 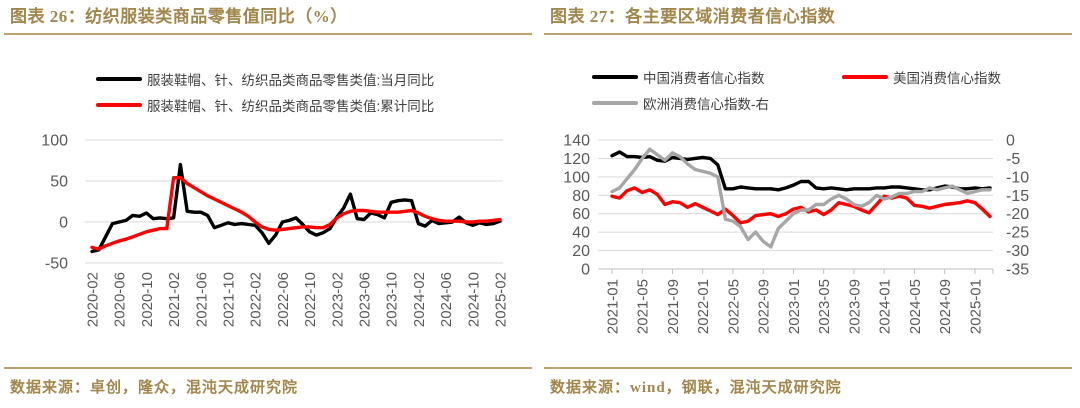 I want to click on x-axis-tick-label: 2021-09, so click(x=673, y=306).